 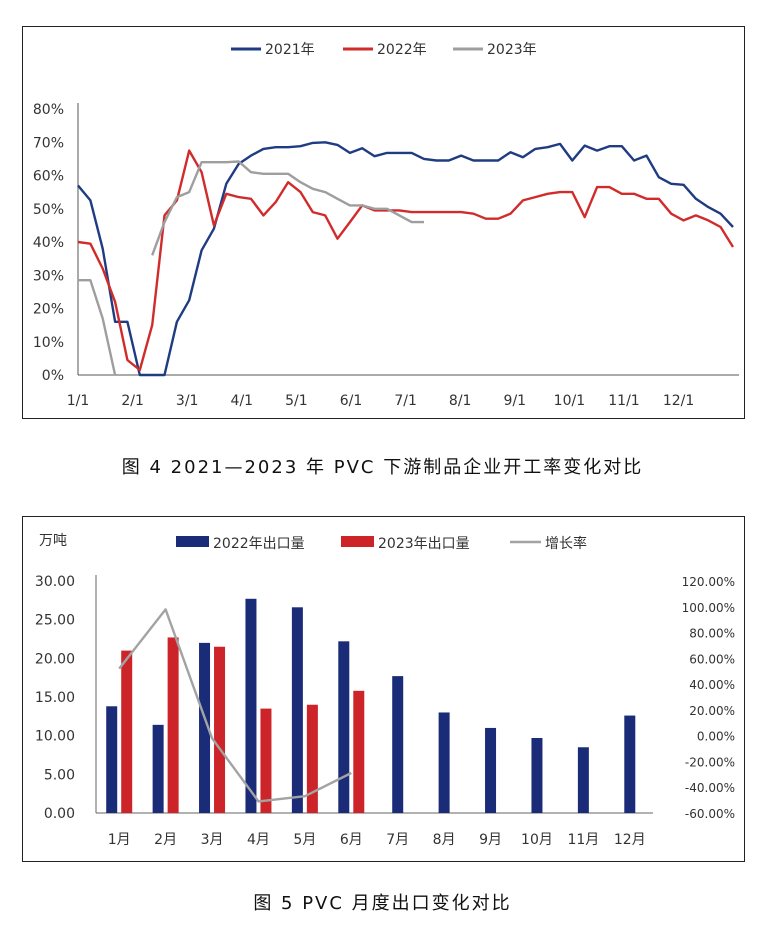 What do you see at coordinates (424, 544) in the screenshot?
I see `legend-label: 2023年出口量` at bounding box center [424, 544].